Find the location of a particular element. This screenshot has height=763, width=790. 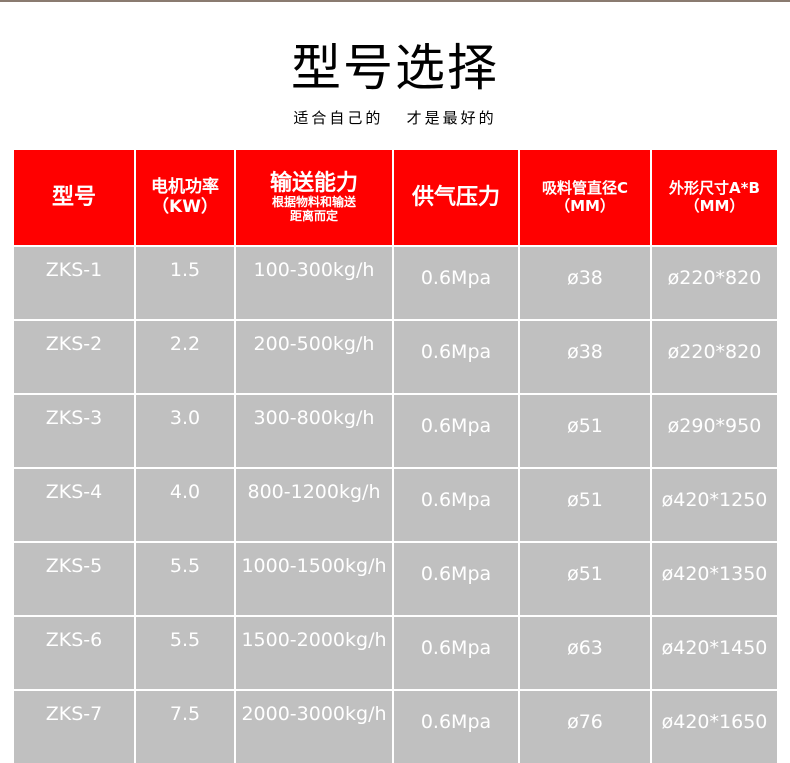

cell-motor: 7.5 is located at coordinates (186, 726).